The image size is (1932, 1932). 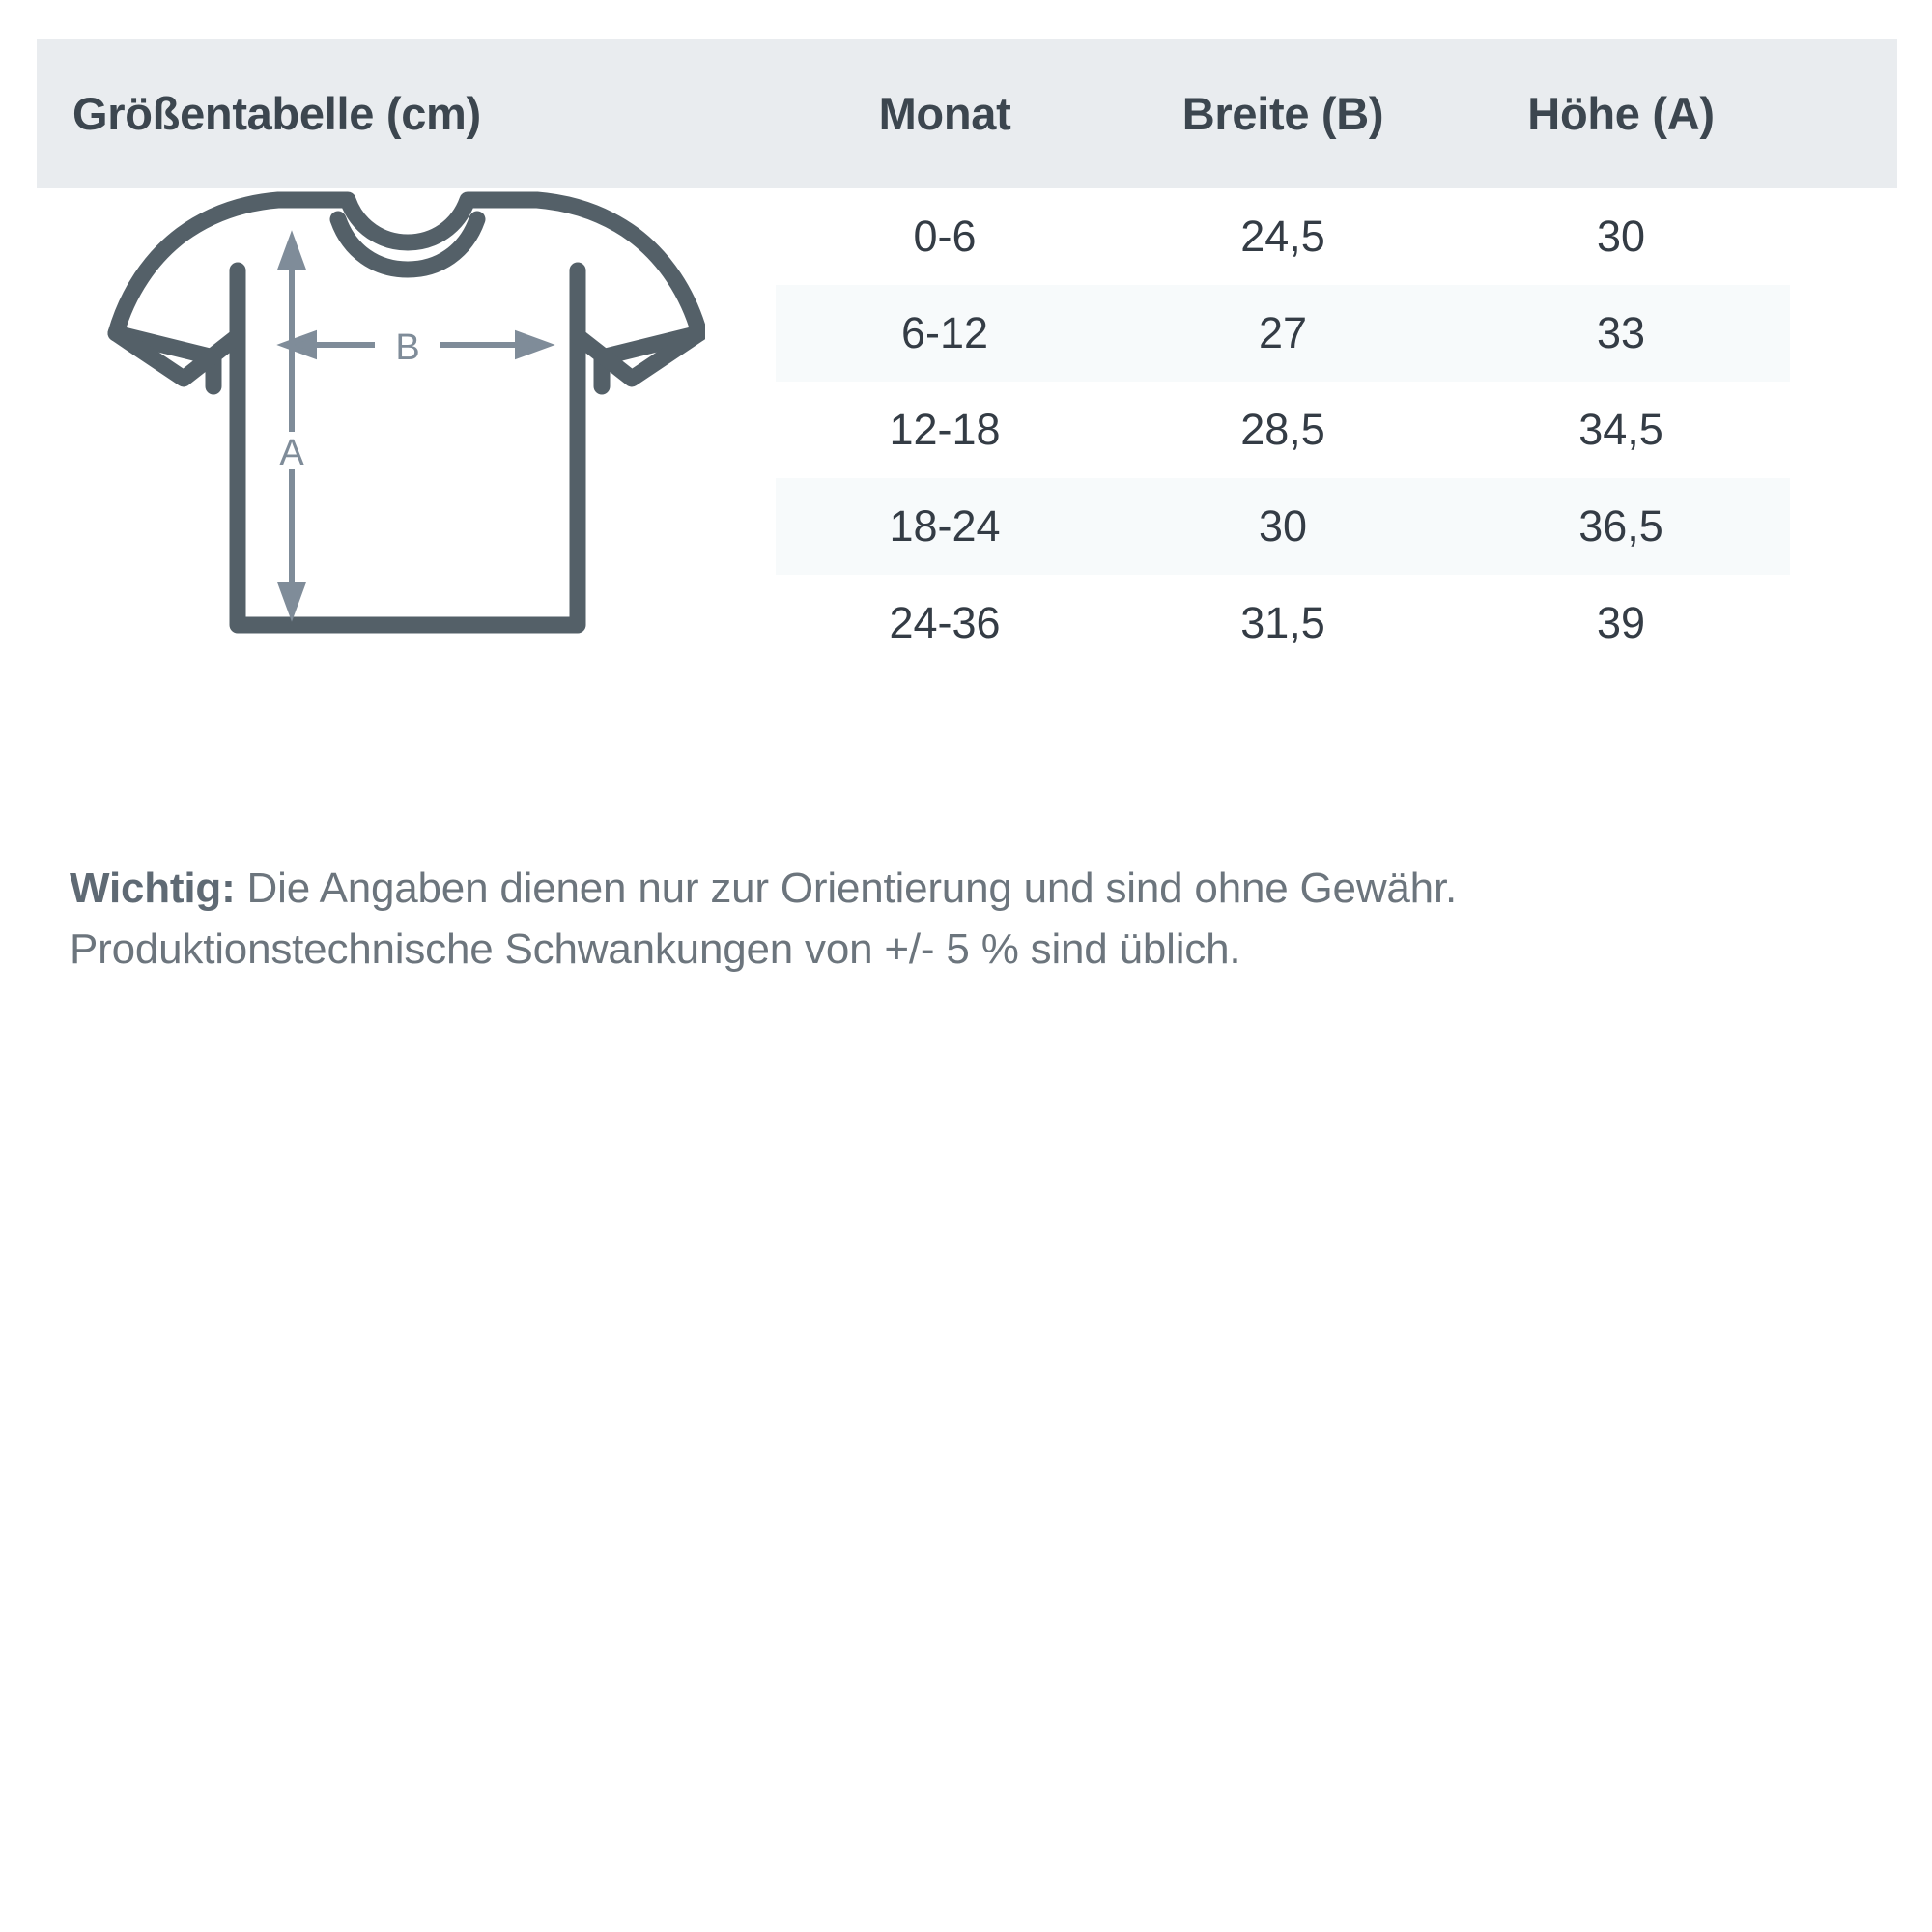 I want to click on cell-hoehe: 36,5, so click(x=1621, y=526).